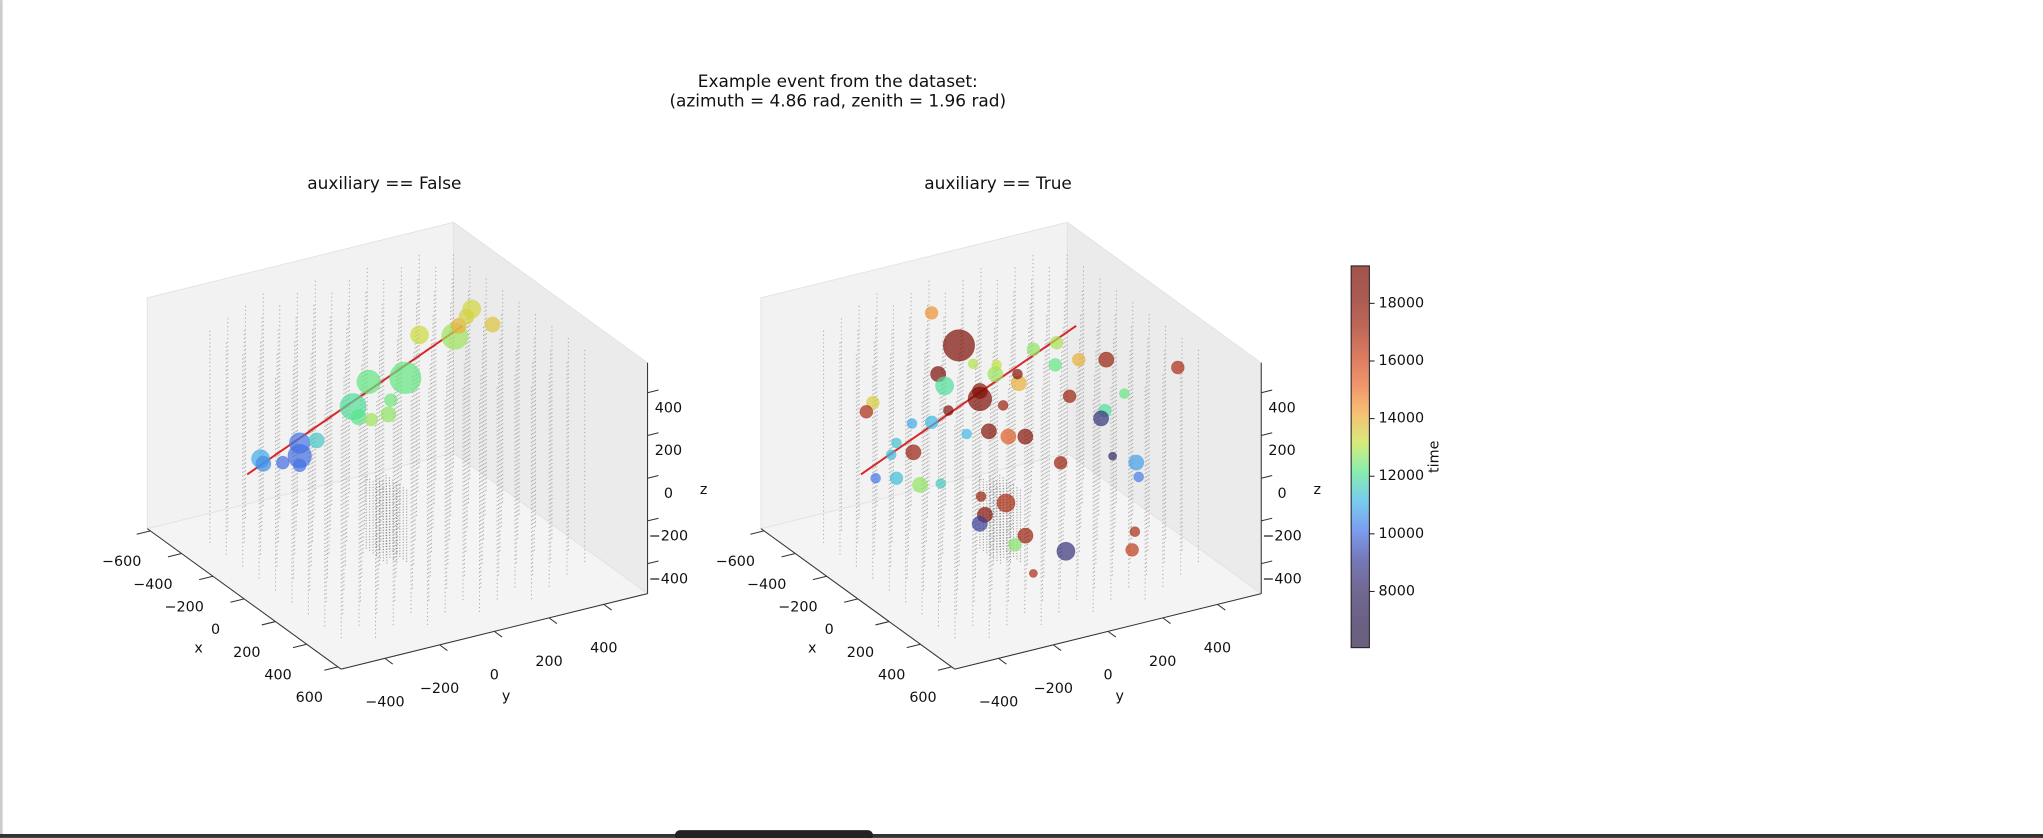 The height and width of the screenshot is (838, 2043). I want to click on subplot-title: auxiliary == False, so click(384, 183).